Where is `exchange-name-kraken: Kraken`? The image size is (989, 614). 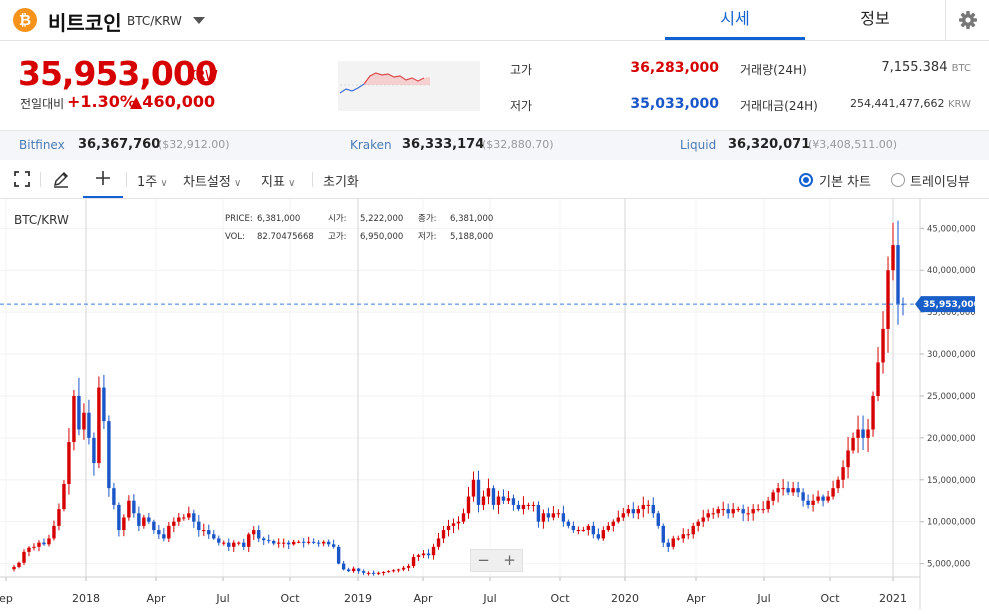 exchange-name-kraken: Kraken is located at coordinates (371, 145).